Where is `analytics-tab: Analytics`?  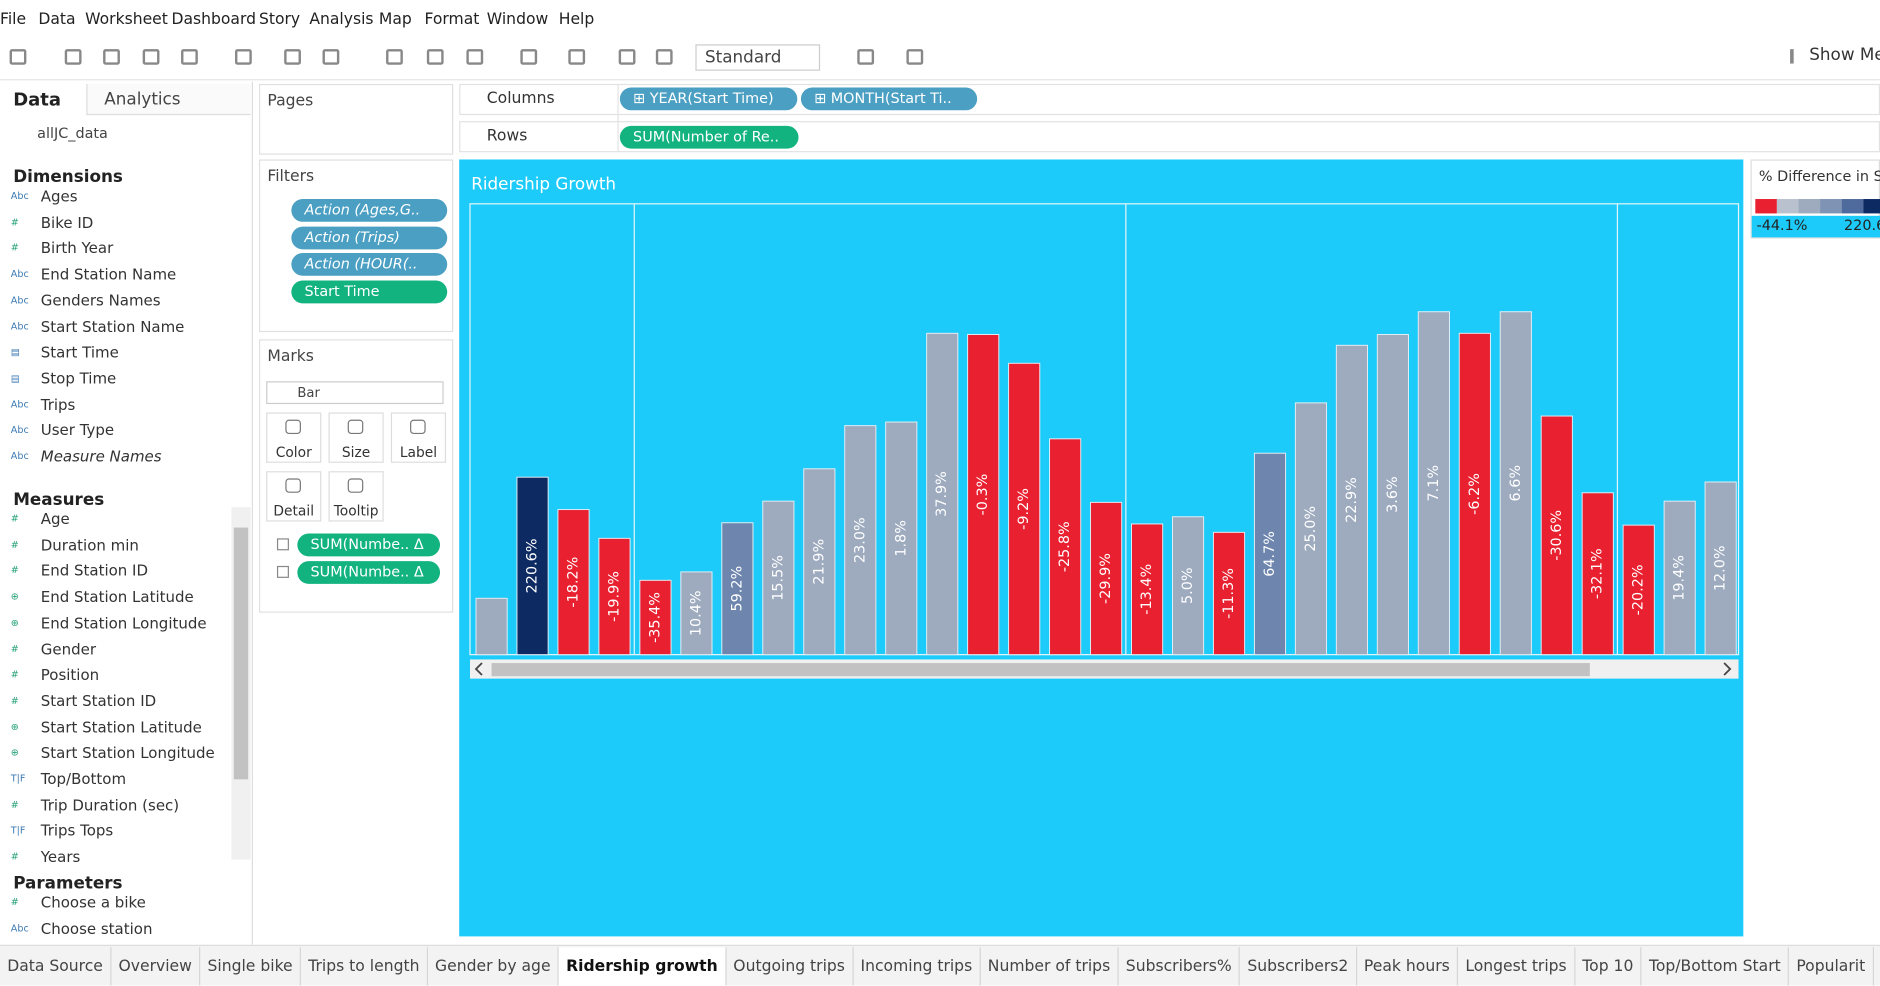 analytics-tab: Analytics is located at coordinates (142, 99).